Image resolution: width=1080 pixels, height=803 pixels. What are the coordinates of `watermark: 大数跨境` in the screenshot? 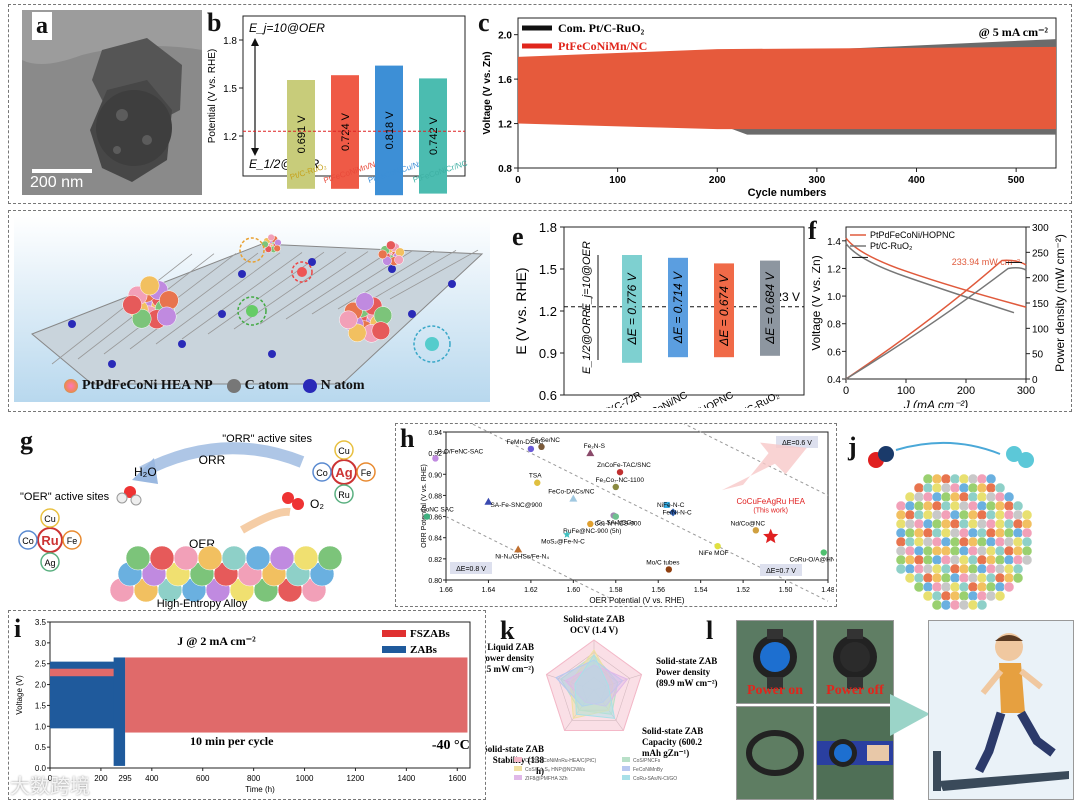 It's located at (50, 787).